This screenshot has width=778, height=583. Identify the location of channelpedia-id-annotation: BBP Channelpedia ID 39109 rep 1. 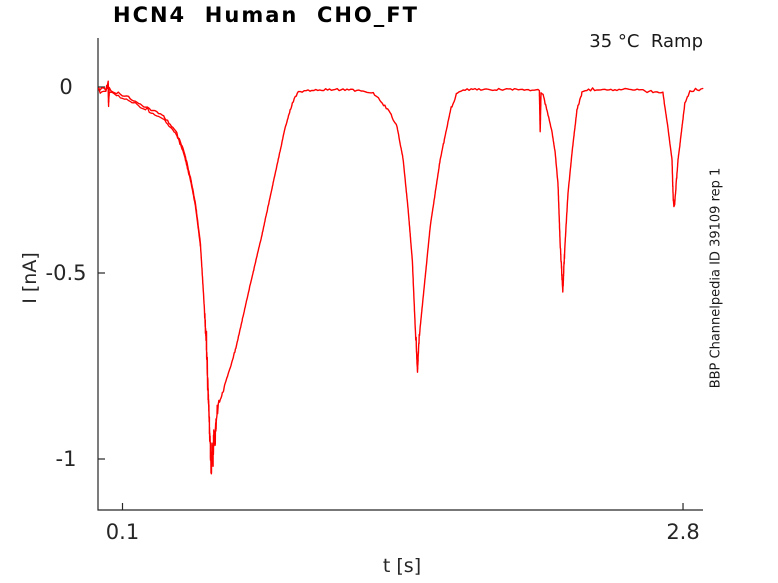
(716, 278).